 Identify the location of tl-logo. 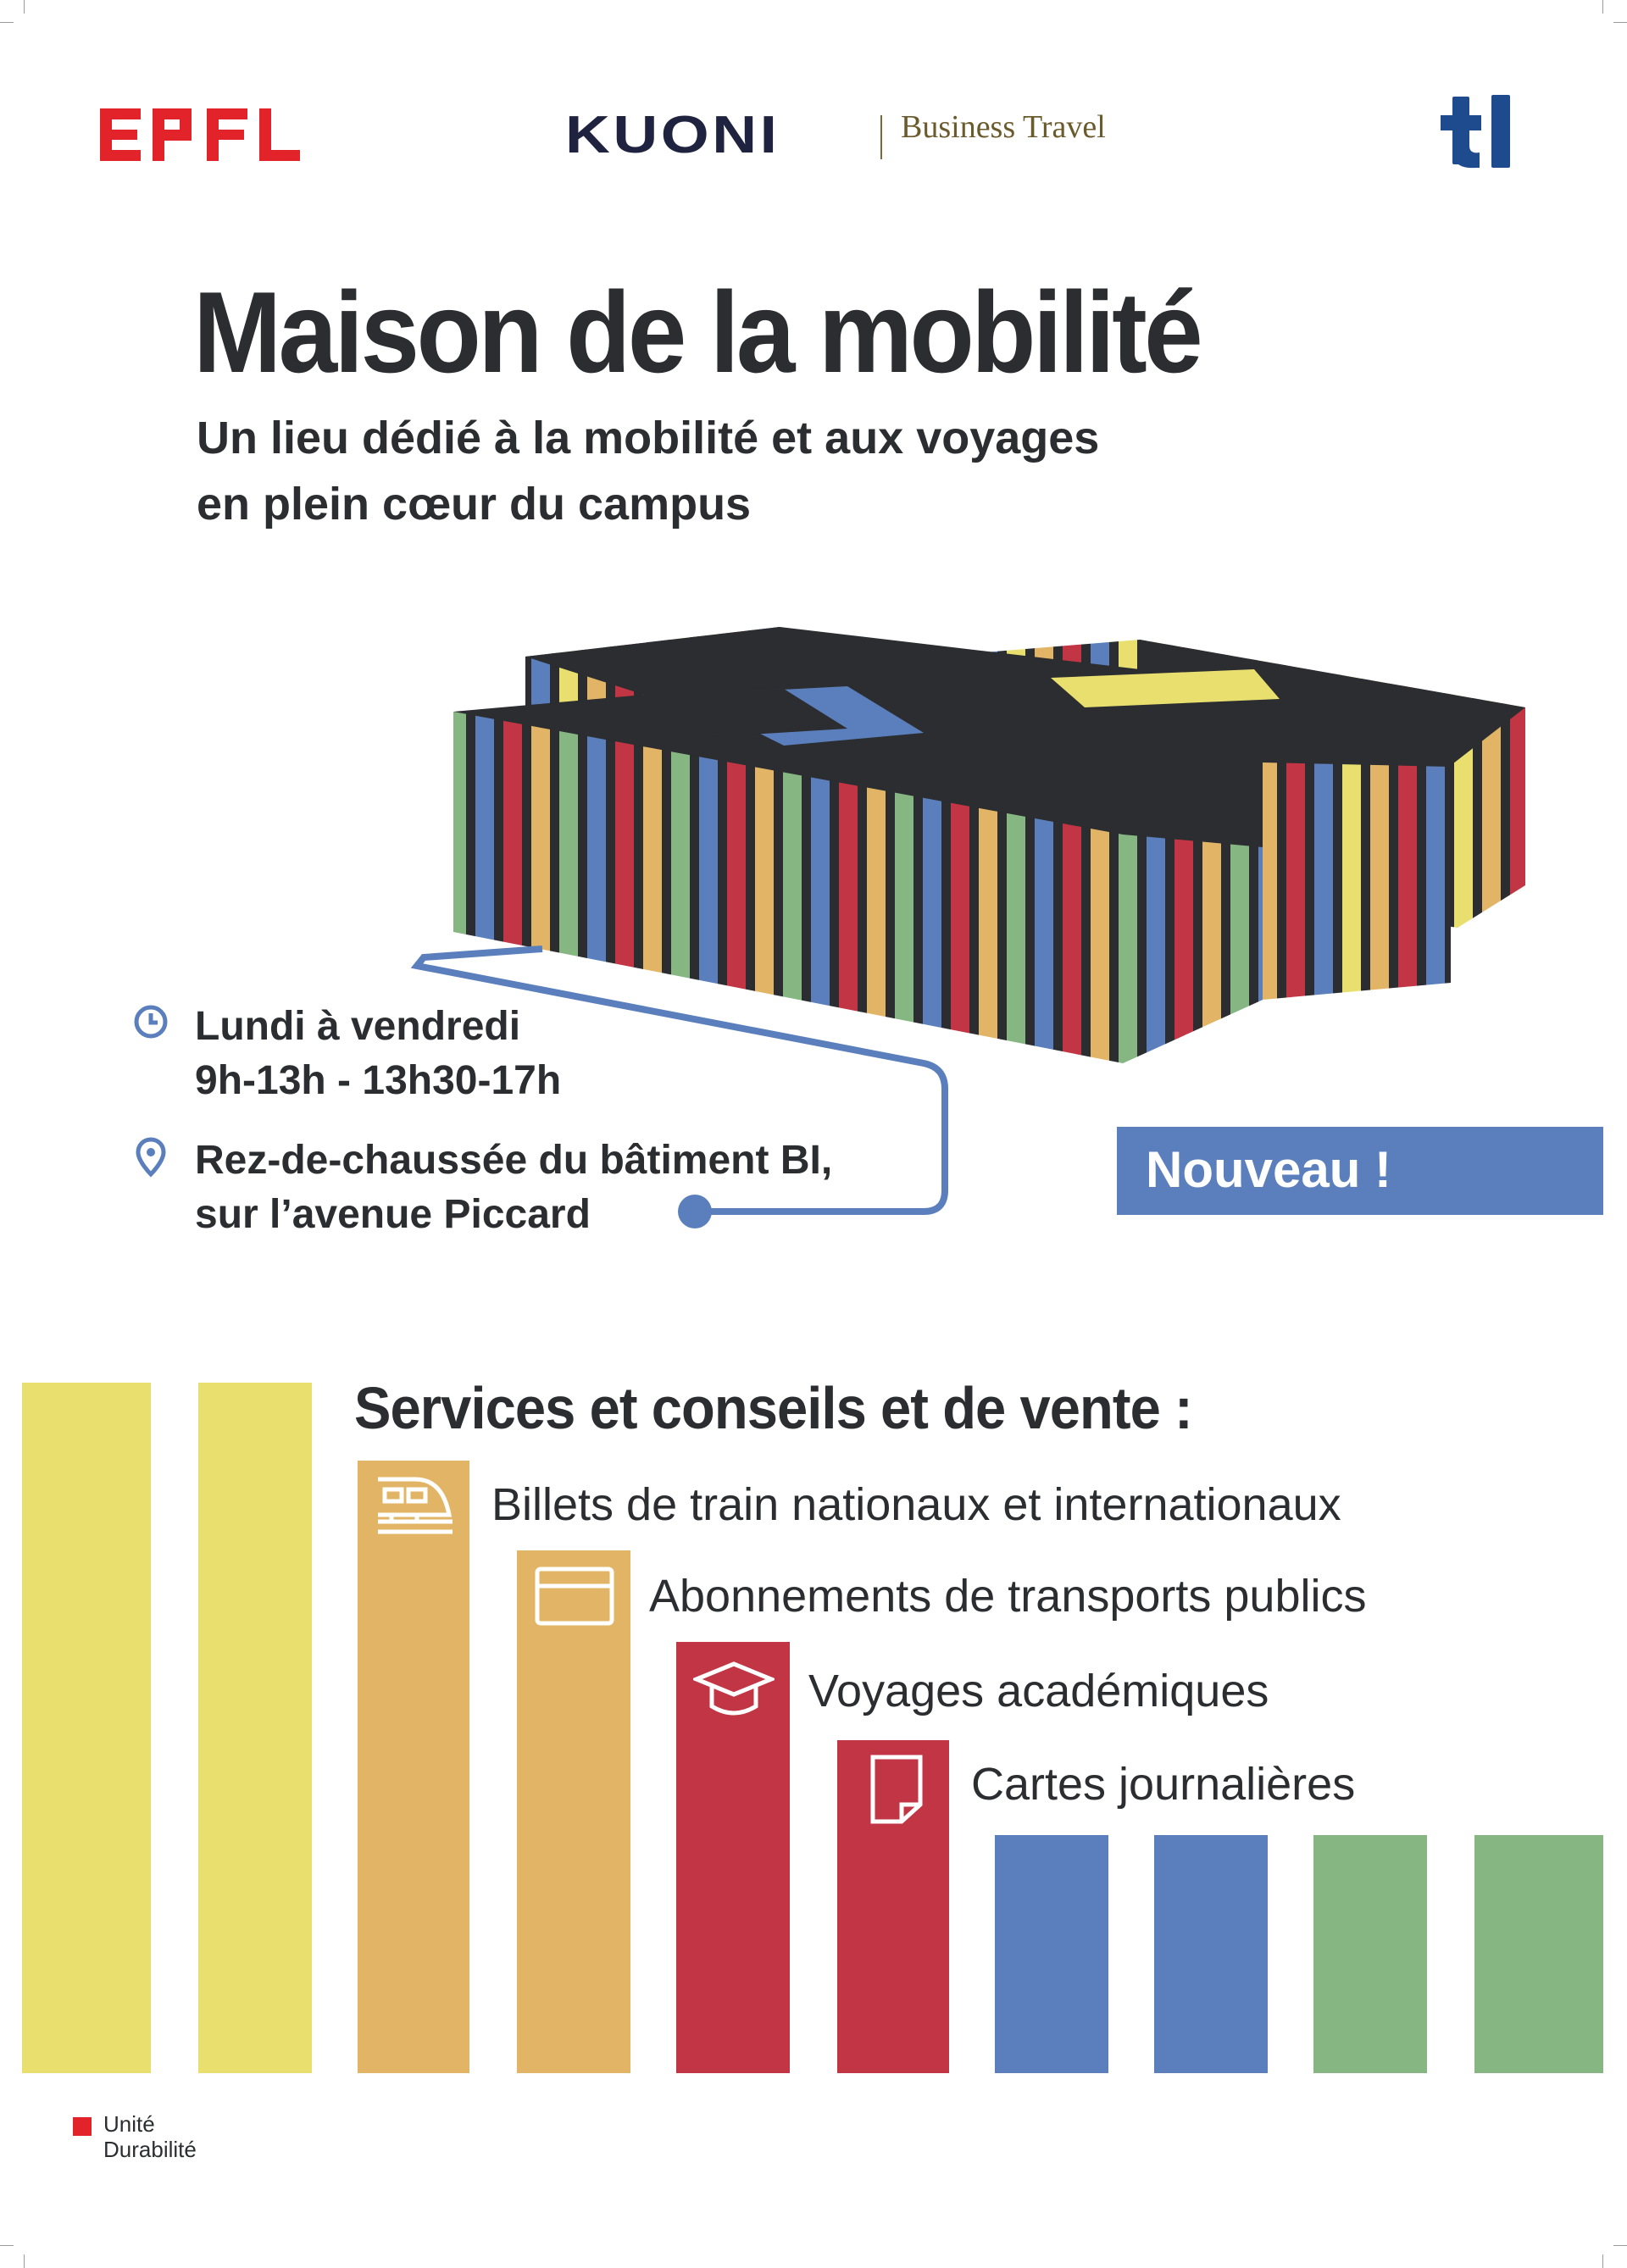
(1483, 131).